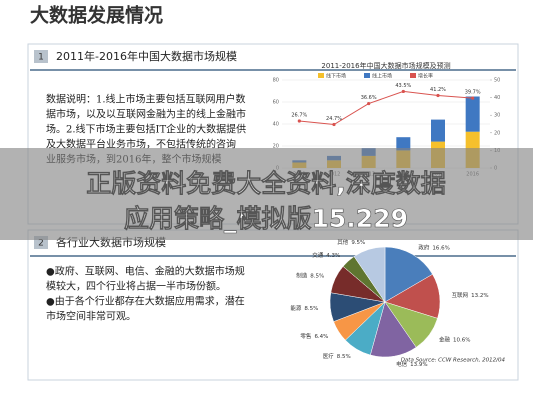 This screenshot has width=533, height=404. What do you see at coordinates (276, 147) in the screenshot?
I see `y-tick-label: 20` at bounding box center [276, 147].